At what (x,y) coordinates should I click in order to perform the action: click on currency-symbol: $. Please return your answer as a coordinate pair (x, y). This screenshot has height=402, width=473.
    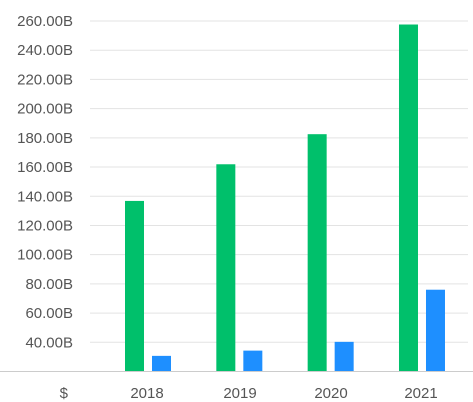
    Looking at the image, I should click on (64, 393).